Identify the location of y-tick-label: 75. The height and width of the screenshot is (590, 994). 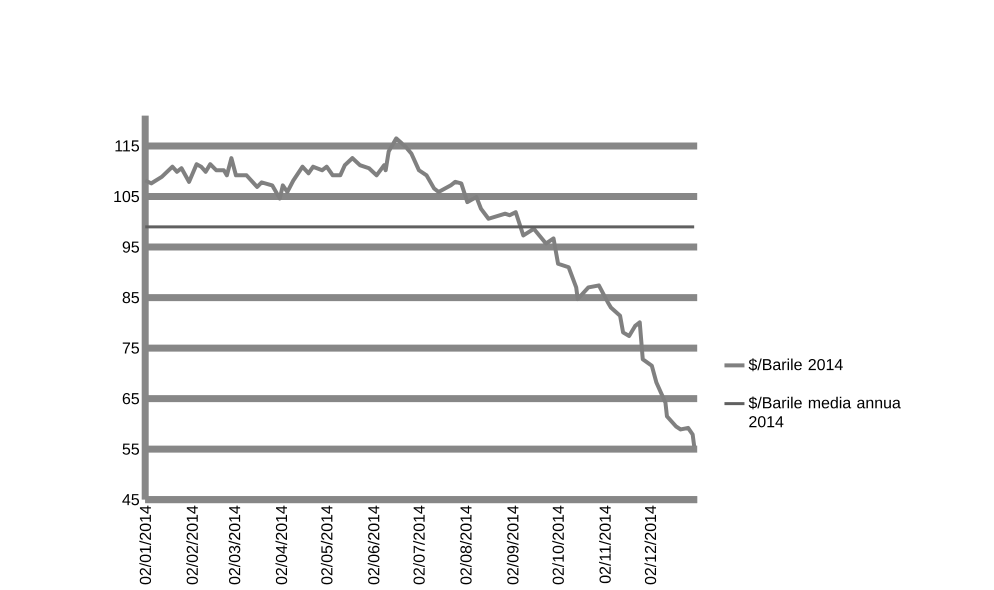
(131, 348).